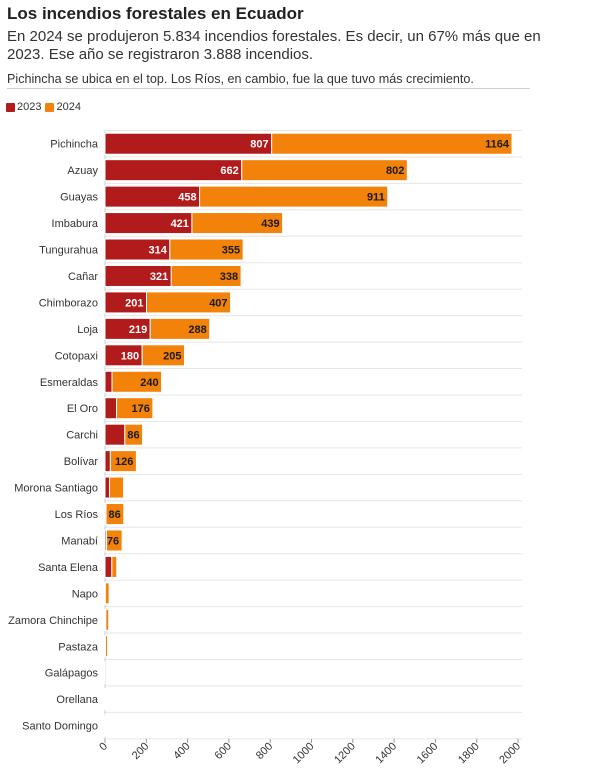 This screenshot has height=776, width=607. Describe the element at coordinates (223, 750) in the screenshot. I see `x-tick-label: 600` at that location.